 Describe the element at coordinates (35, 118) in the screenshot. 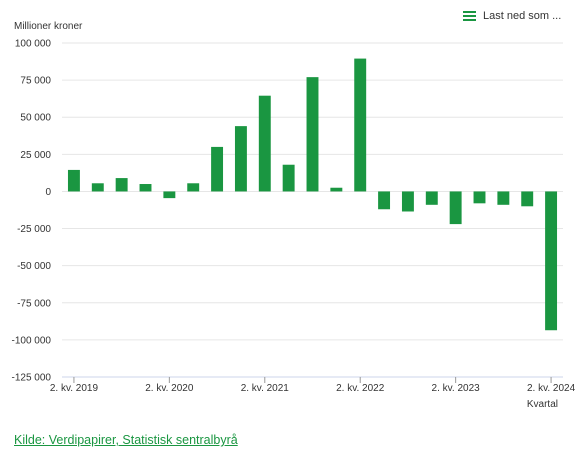

I see `y-tick-label: 50 000` at that location.